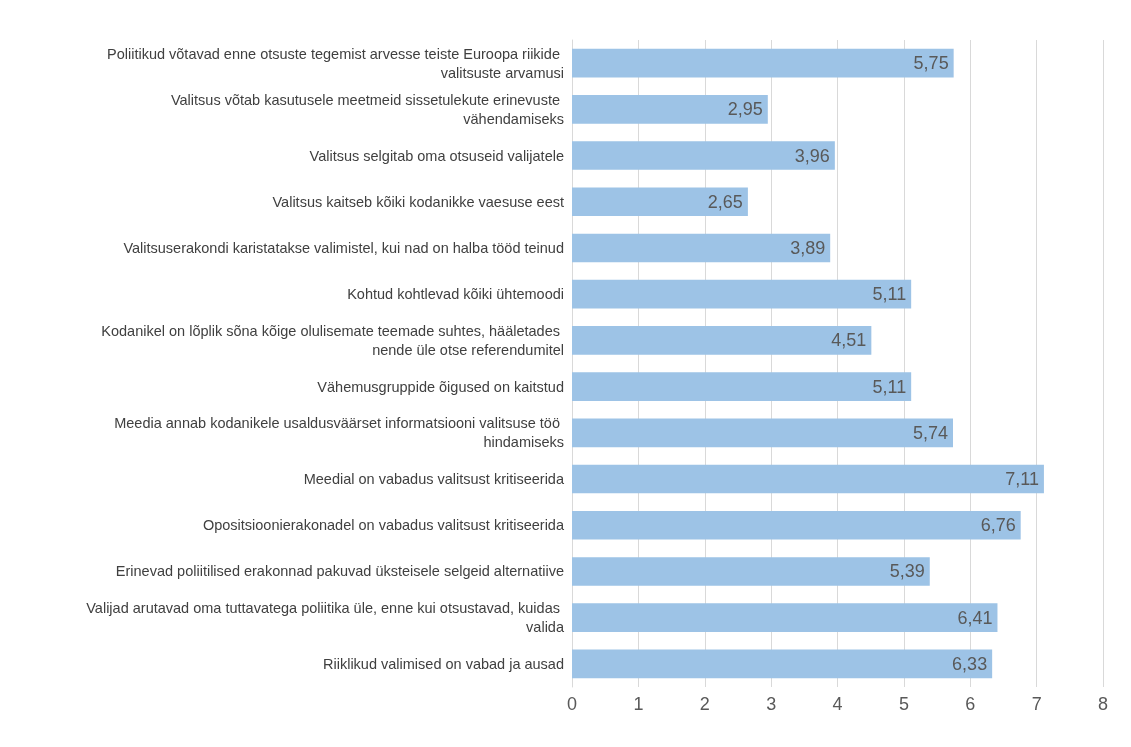 Image resolution: width=1131 pixels, height=747 pixels. I want to click on data-label: 6,41, so click(975, 617).